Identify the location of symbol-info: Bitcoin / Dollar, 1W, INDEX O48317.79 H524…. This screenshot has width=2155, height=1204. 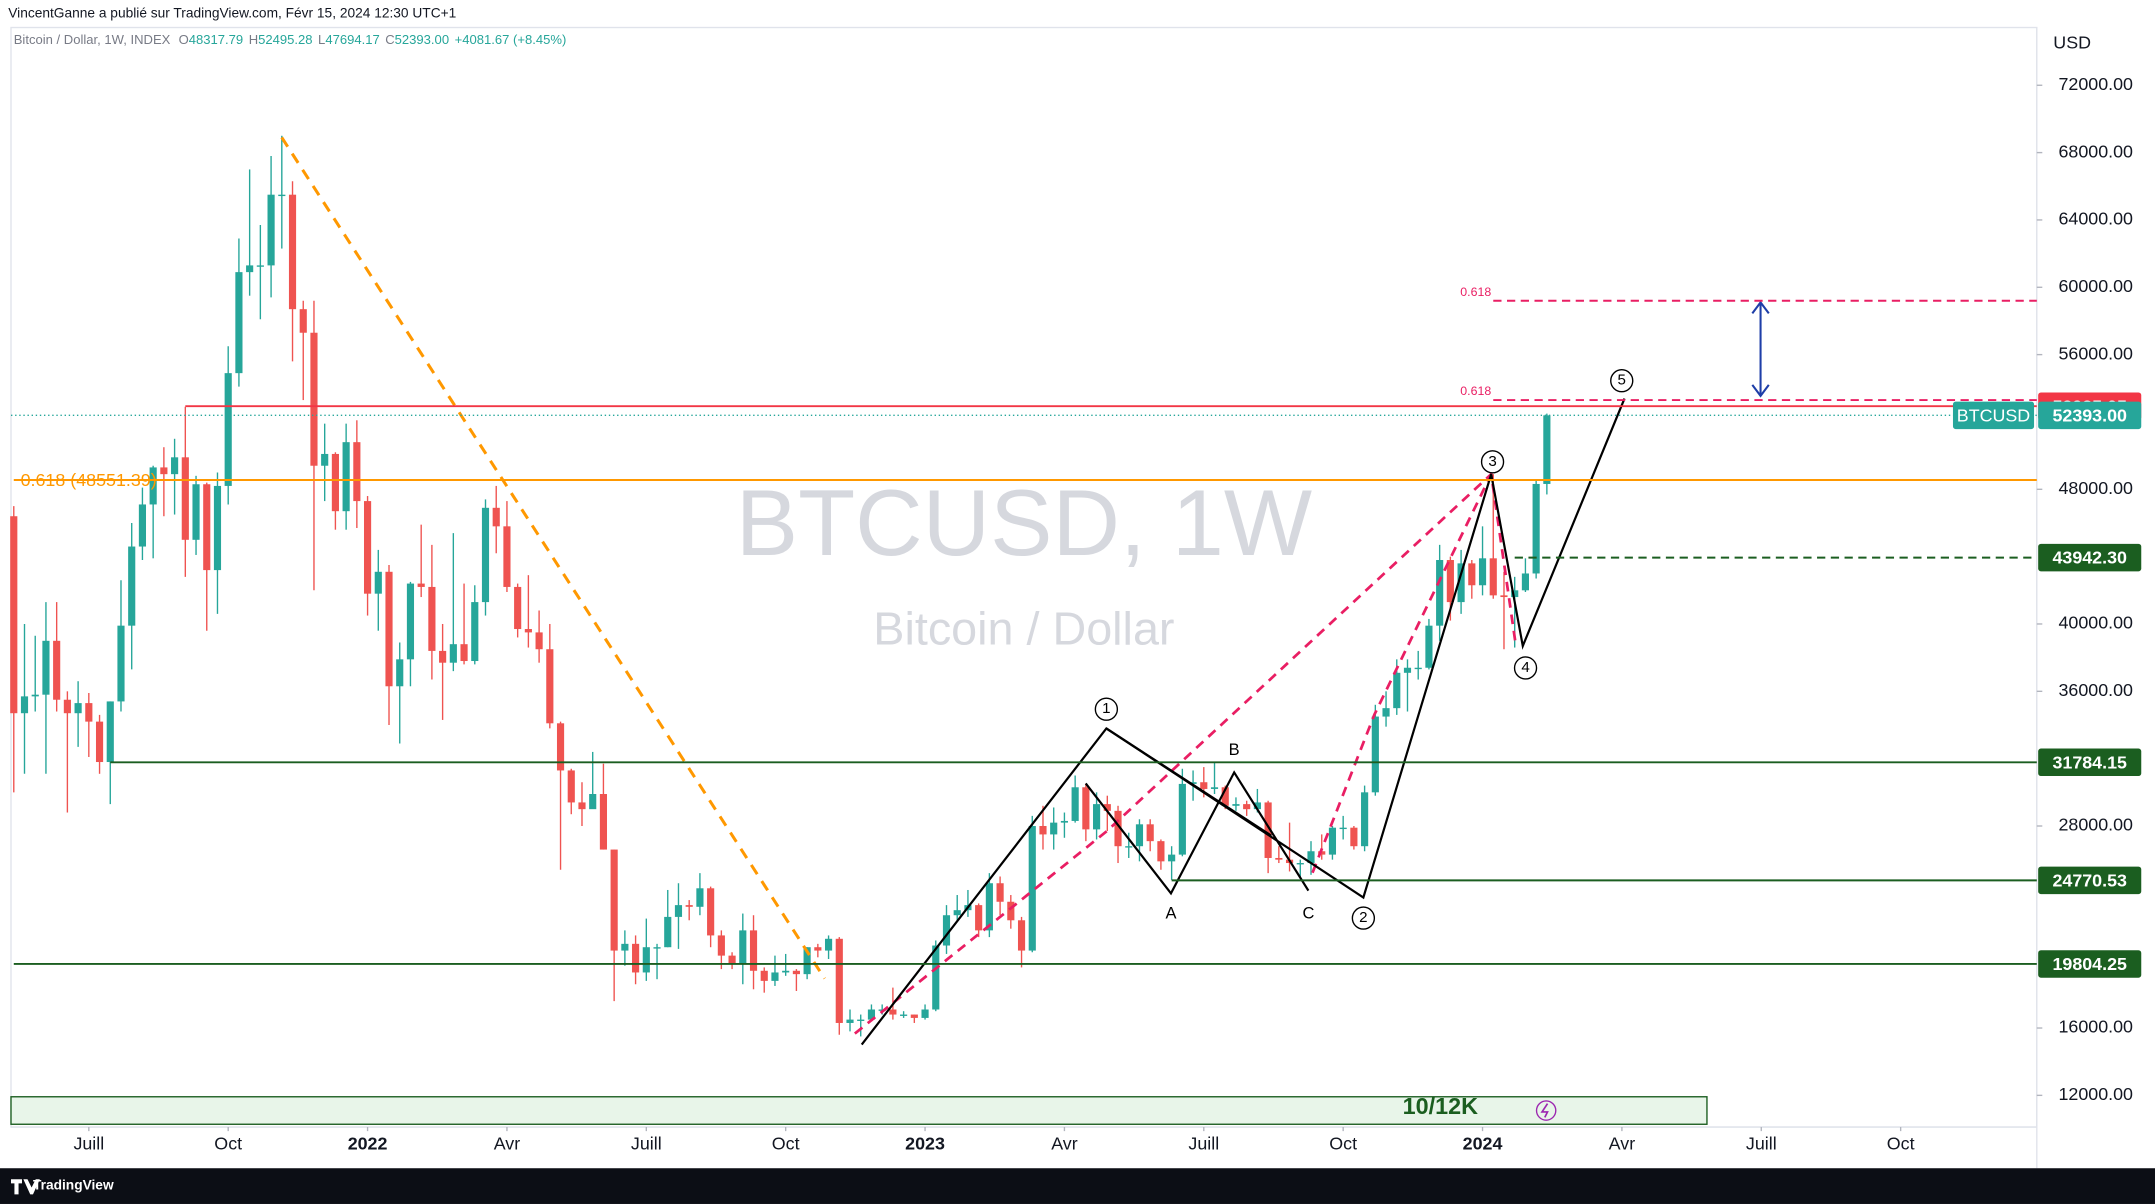
(290, 40).